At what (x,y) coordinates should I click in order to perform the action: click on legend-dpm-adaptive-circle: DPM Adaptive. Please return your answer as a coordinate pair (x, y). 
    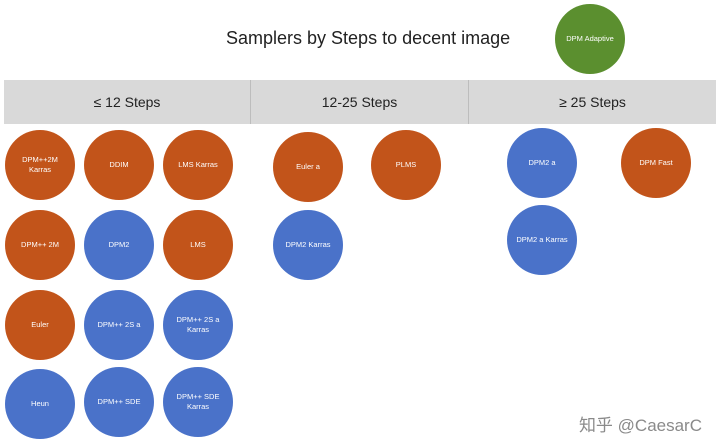
    Looking at the image, I should click on (590, 39).